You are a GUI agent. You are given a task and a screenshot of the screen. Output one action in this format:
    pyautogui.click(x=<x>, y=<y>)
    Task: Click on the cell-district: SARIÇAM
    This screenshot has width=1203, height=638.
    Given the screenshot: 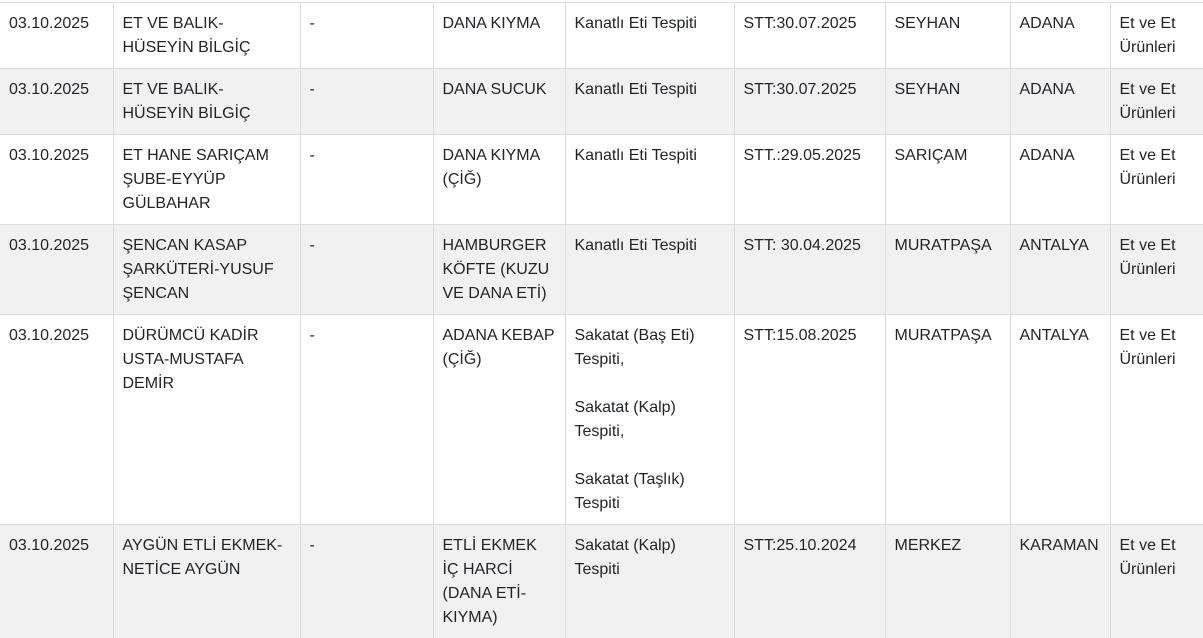 What is the action you would take?
    pyautogui.click(x=947, y=180)
    